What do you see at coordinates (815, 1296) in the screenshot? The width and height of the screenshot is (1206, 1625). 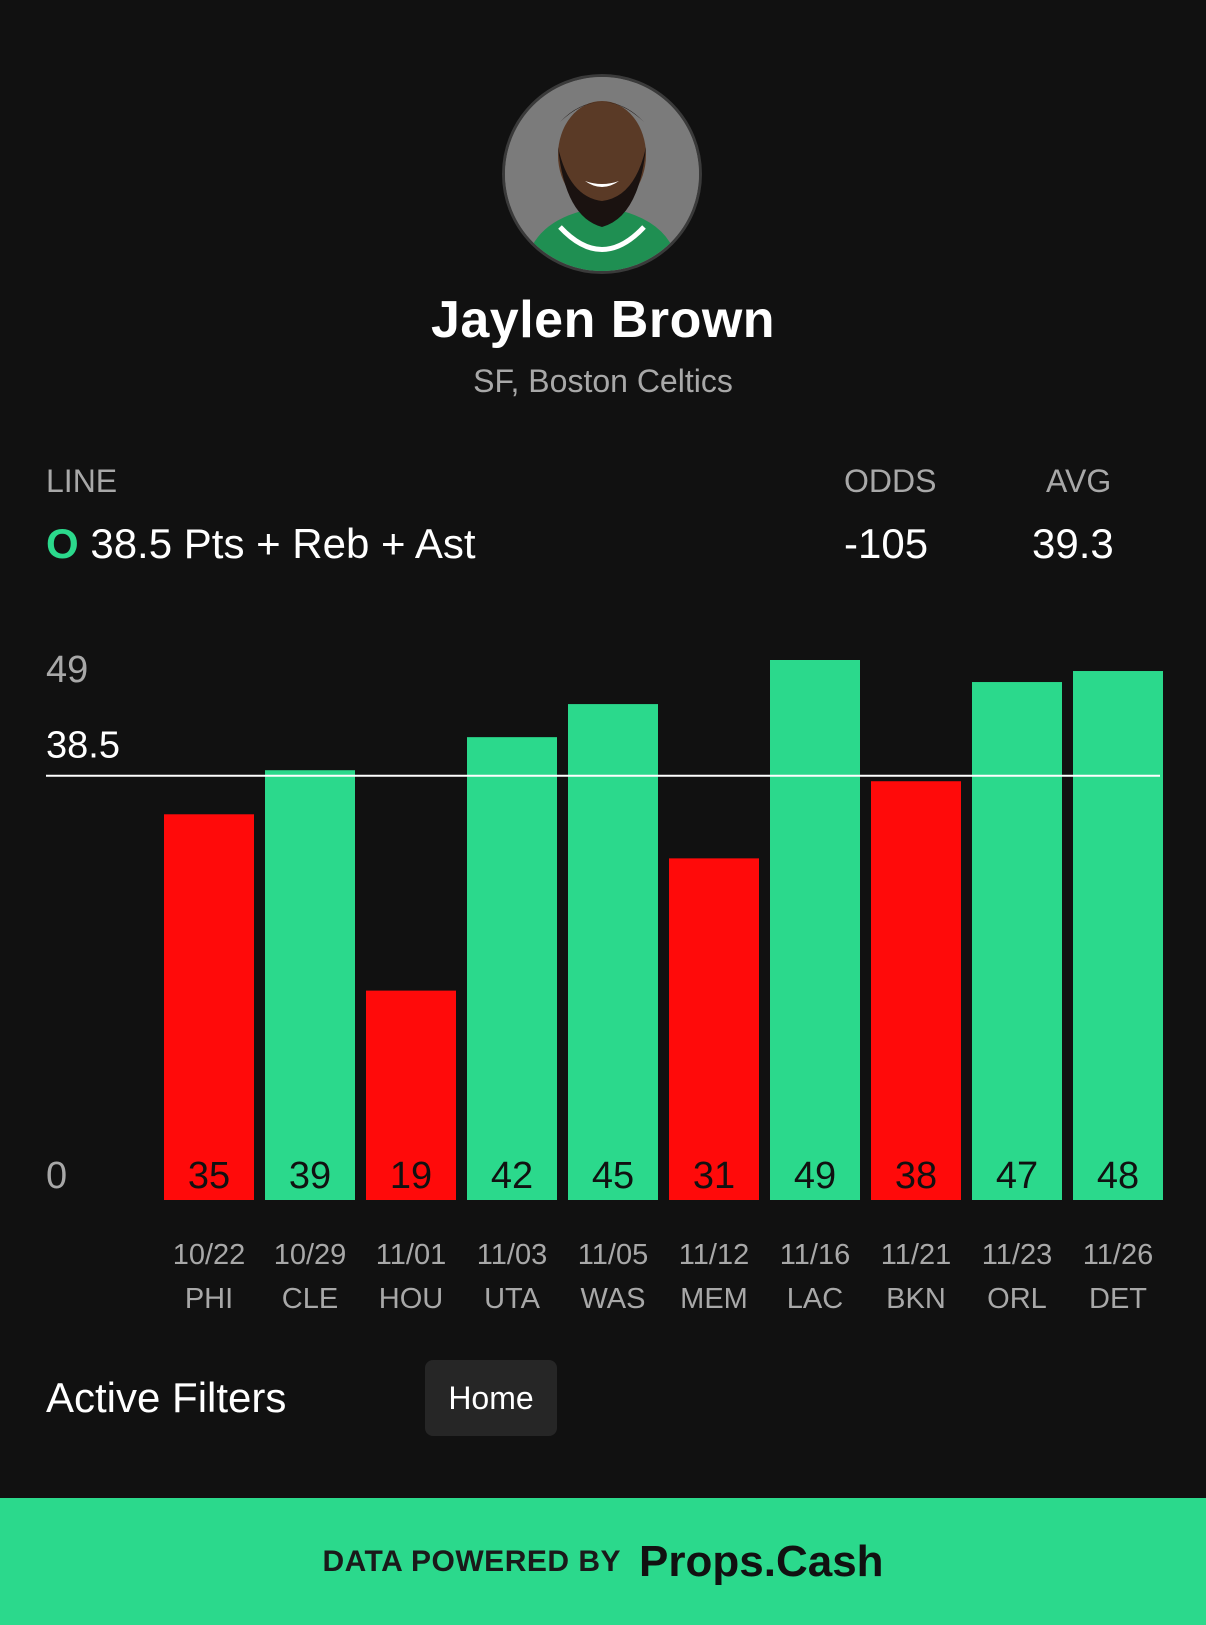 I see `x-tick-opponent: LAC` at bounding box center [815, 1296].